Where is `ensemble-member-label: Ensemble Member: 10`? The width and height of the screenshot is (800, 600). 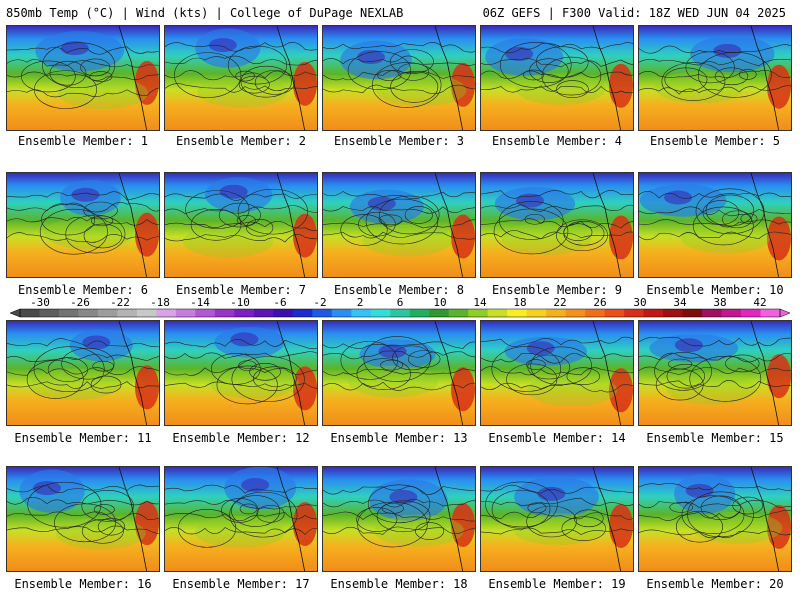
ensemble-member-label: Ensemble Member: 10 is located at coordinates (715, 290).